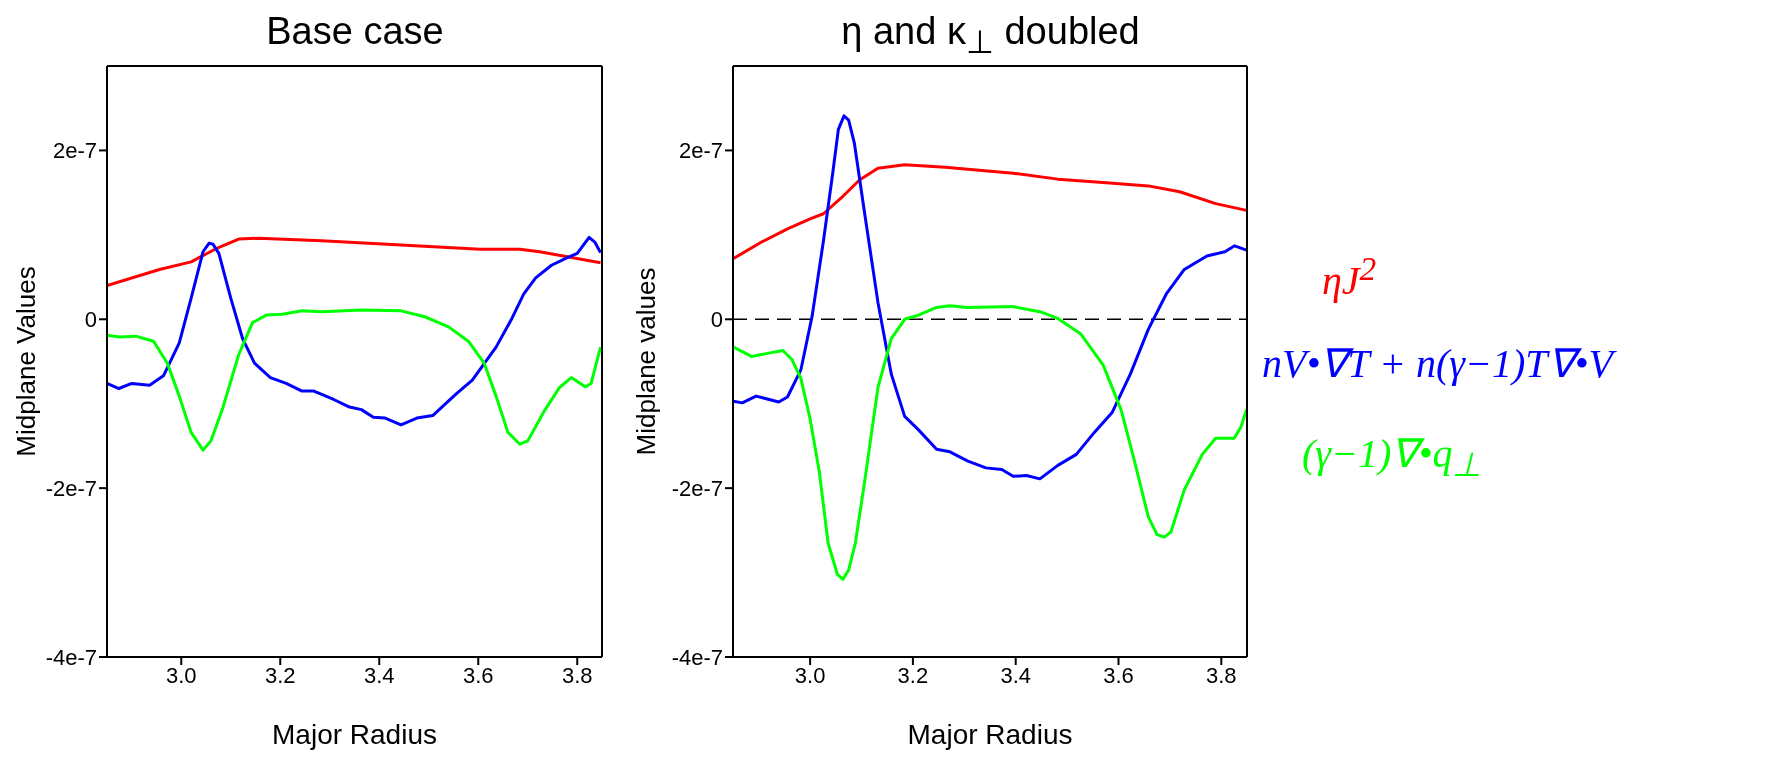 The image size is (1771, 762). What do you see at coordinates (1349, 278) in the screenshot?
I see `text: ηJ$^{2}$` at bounding box center [1349, 278].